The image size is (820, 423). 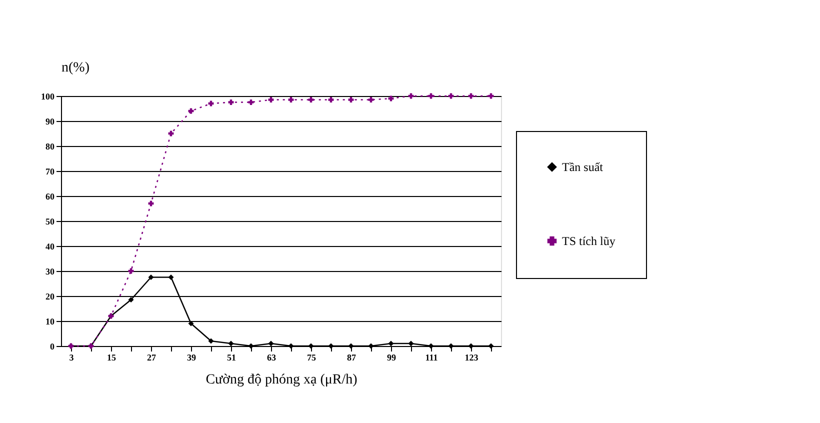 What do you see at coordinates (583, 167) in the screenshot?
I see `legend-label: Tần suất` at bounding box center [583, 167].